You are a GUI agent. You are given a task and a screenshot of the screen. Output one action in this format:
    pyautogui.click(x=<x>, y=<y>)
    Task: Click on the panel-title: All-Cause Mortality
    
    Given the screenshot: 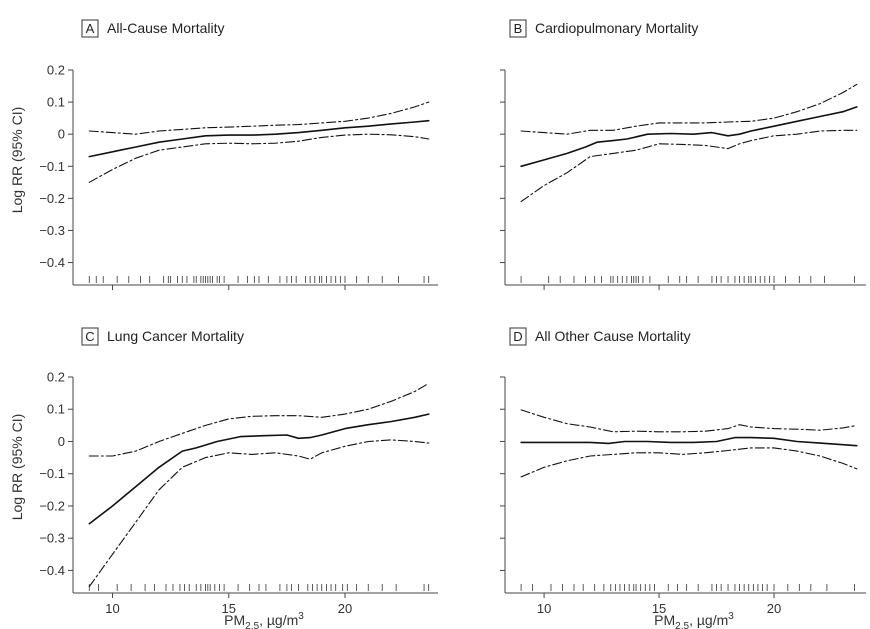 What is the action you would take?
    pyautogui.click(x=165, y=28)
    